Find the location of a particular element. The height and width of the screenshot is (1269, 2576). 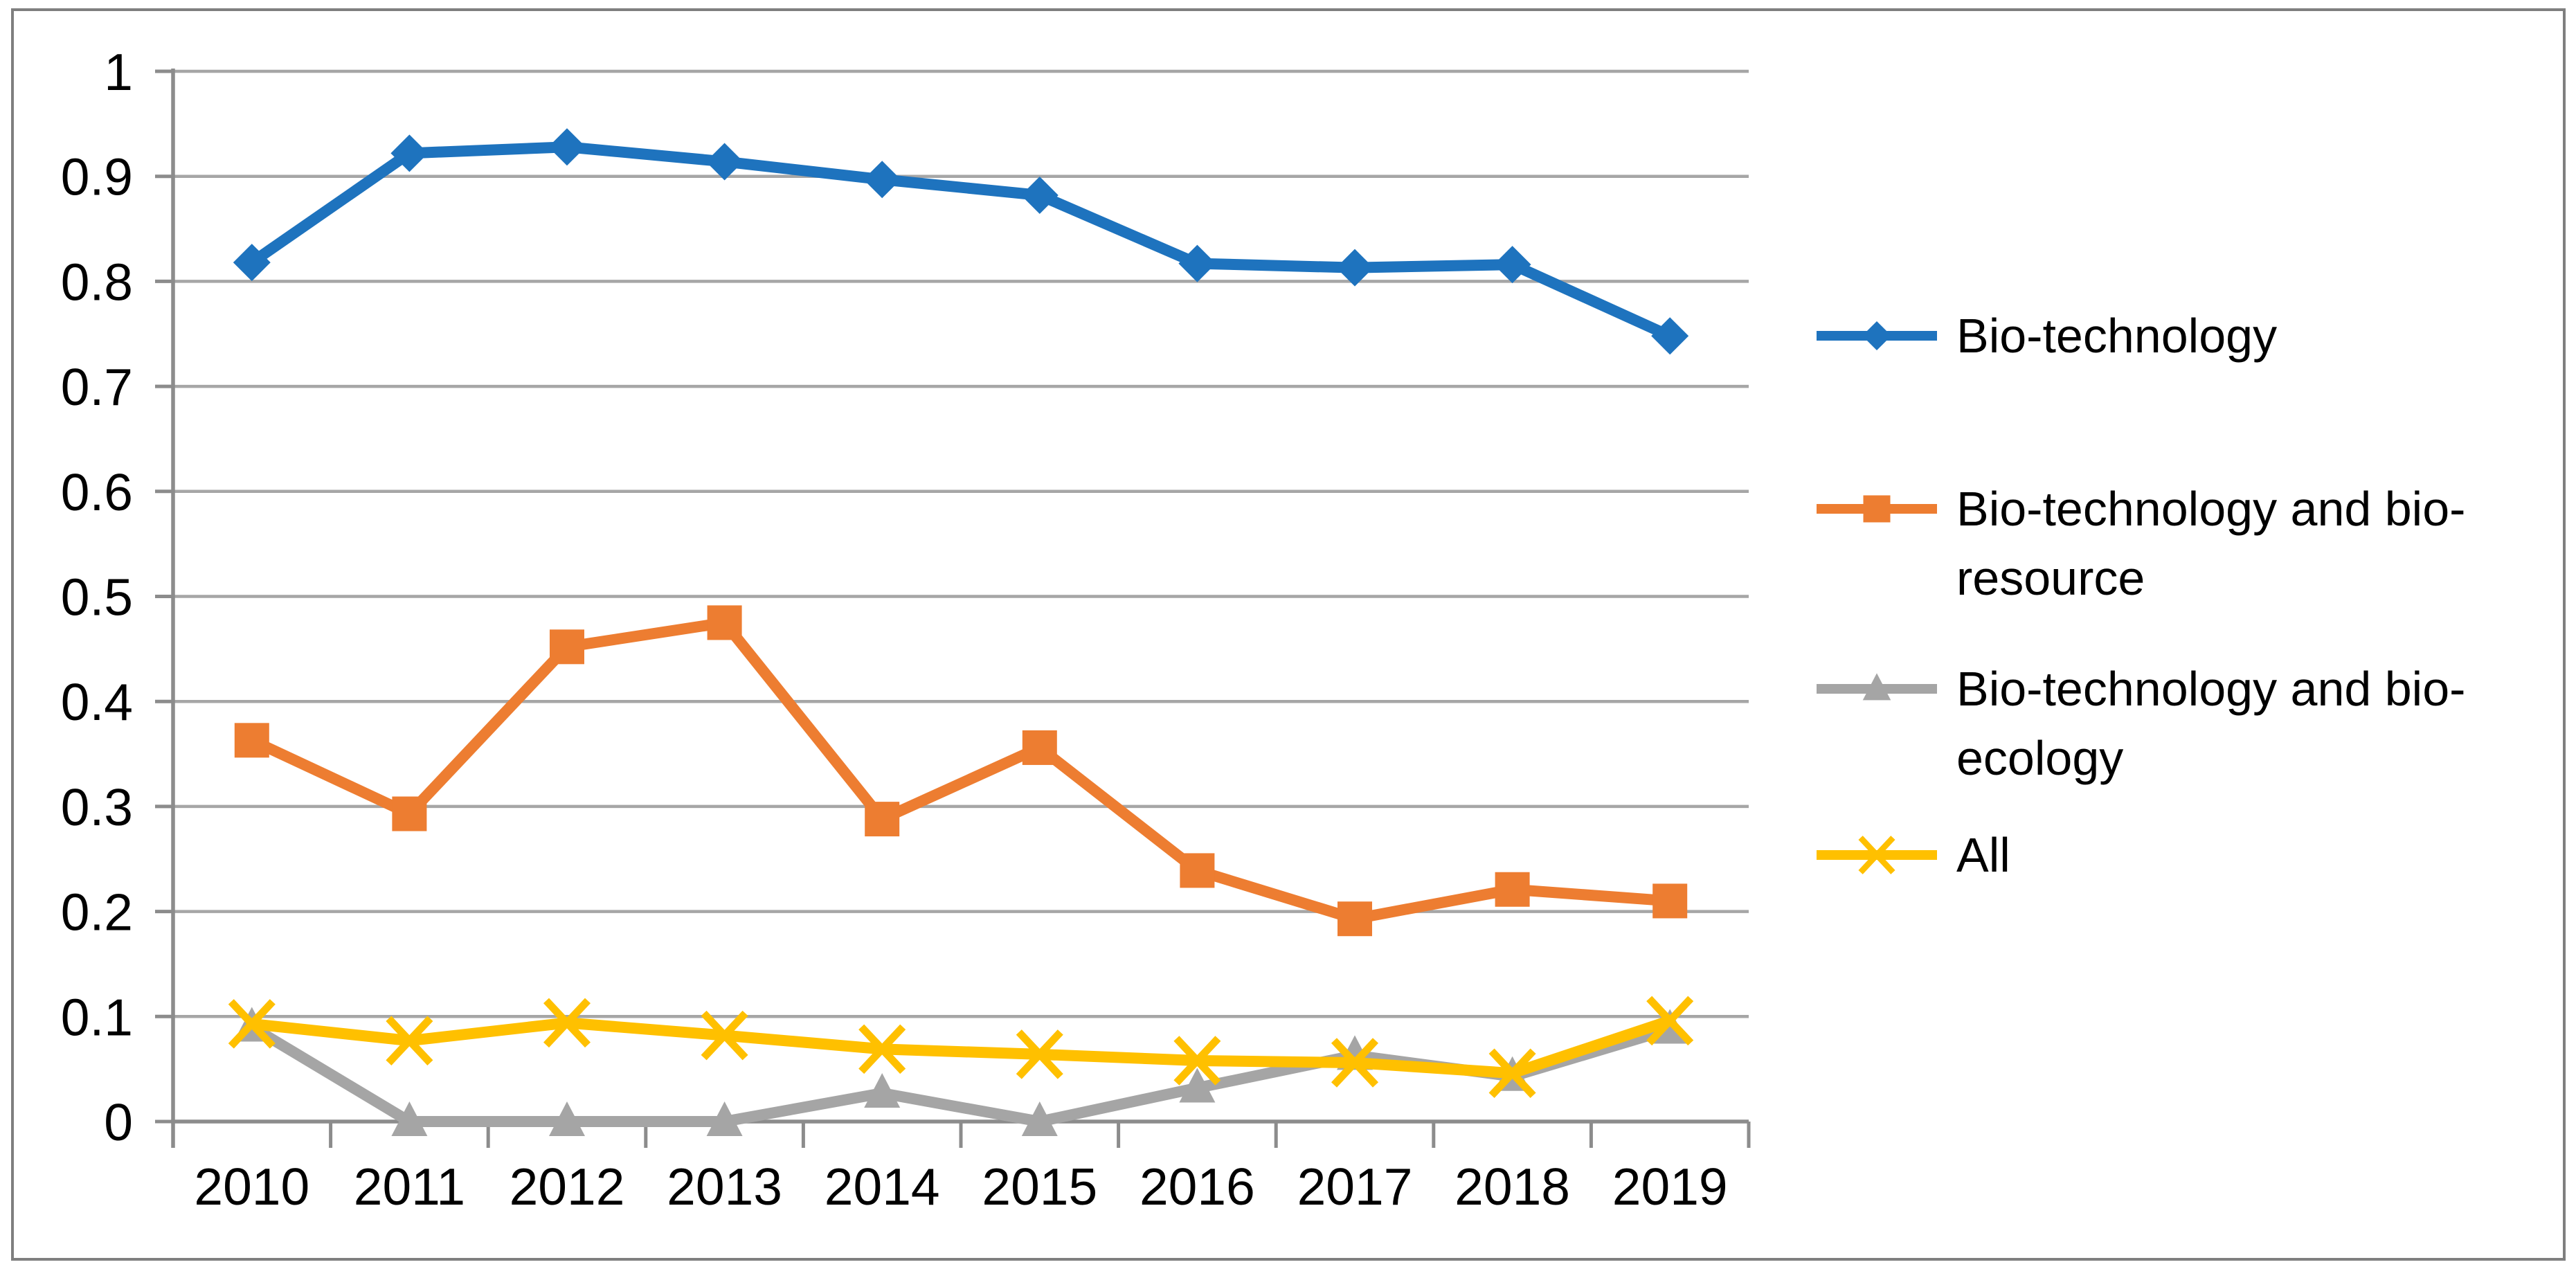

x-axis-label: 2011 is located at coordinates (409, 1187).